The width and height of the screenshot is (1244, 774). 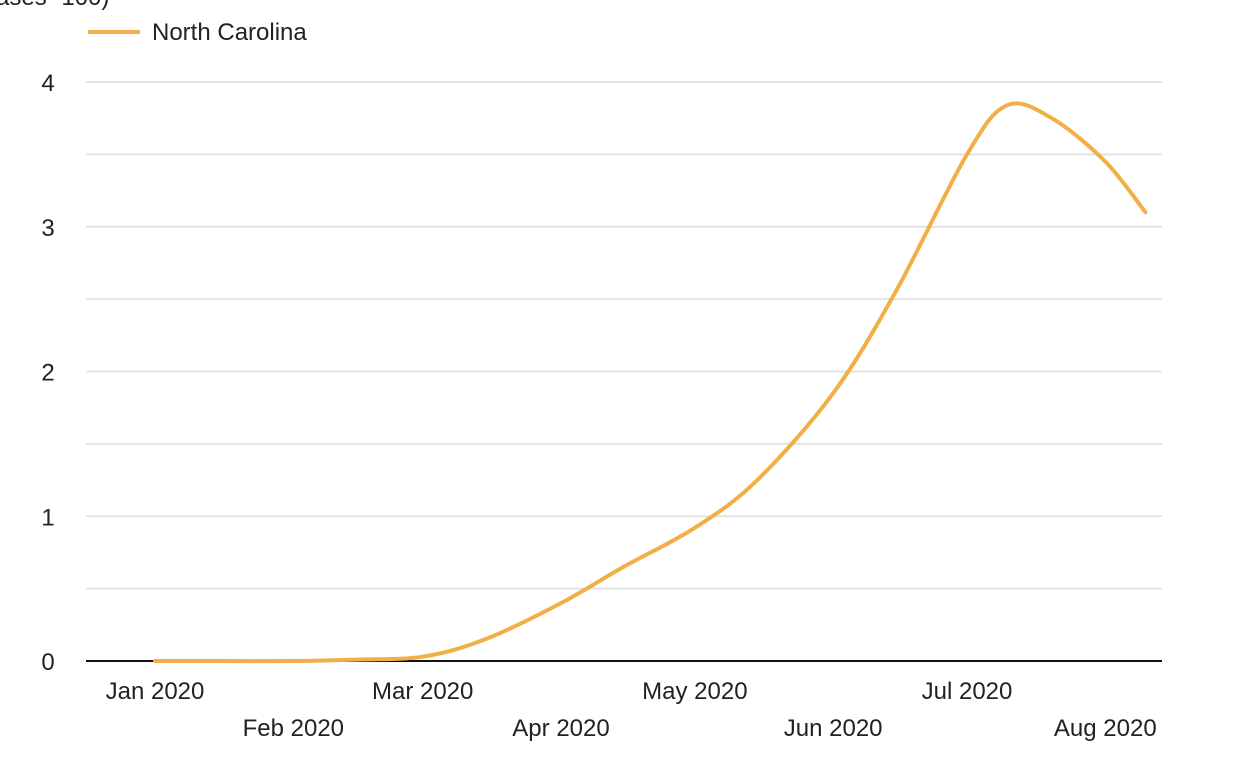 I want to click on legend: North Carolina, so click(x=197, y=32).